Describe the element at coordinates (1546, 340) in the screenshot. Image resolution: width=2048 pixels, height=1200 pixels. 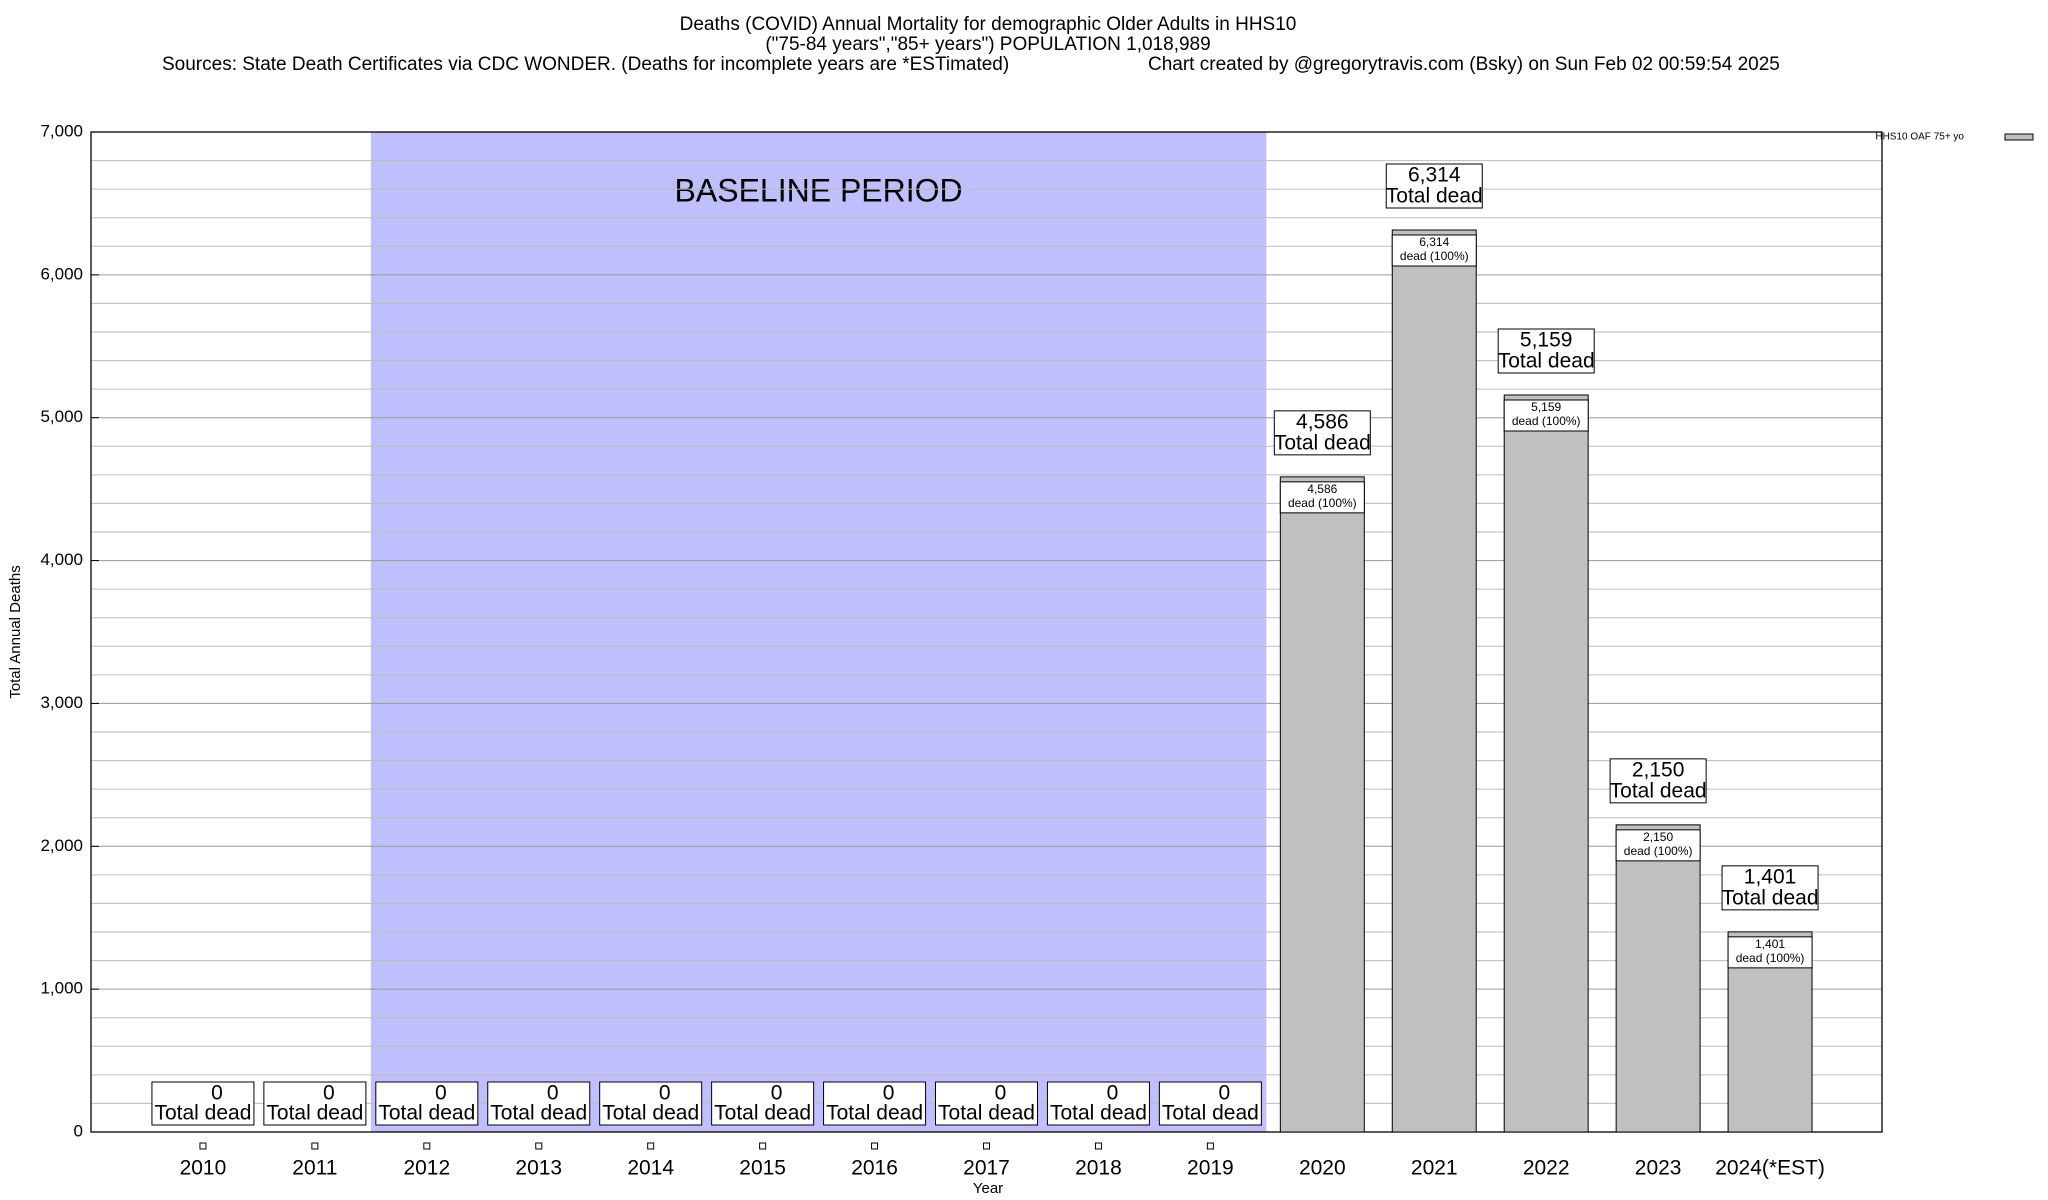
I see `value-label: 5,159` at that location.